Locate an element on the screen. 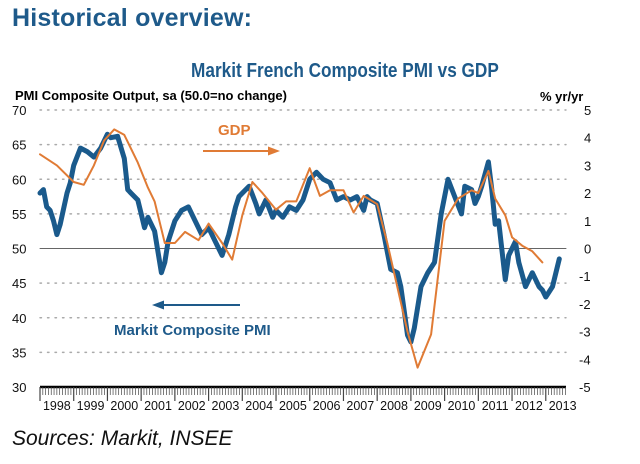 Image resolution: width=640 pixels, height=464 pixels. y-right-tick-label: 4 is located at coordinates (587, 138).